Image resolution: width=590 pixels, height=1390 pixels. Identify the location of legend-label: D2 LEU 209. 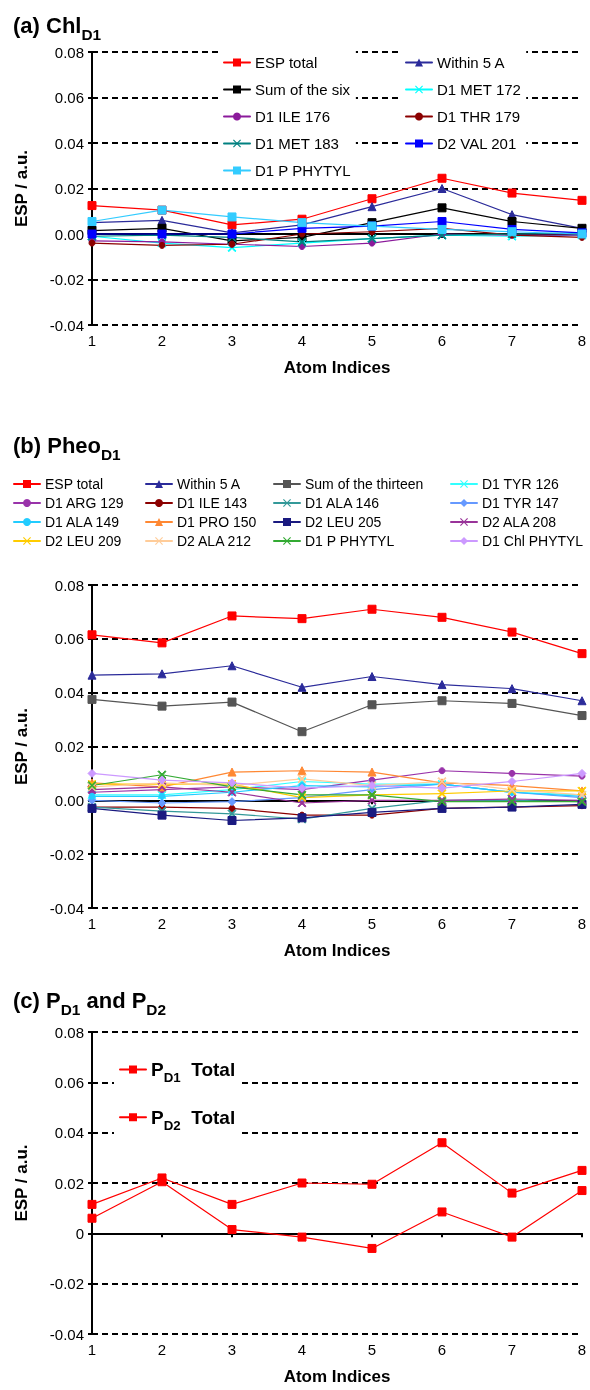
(83, 541).